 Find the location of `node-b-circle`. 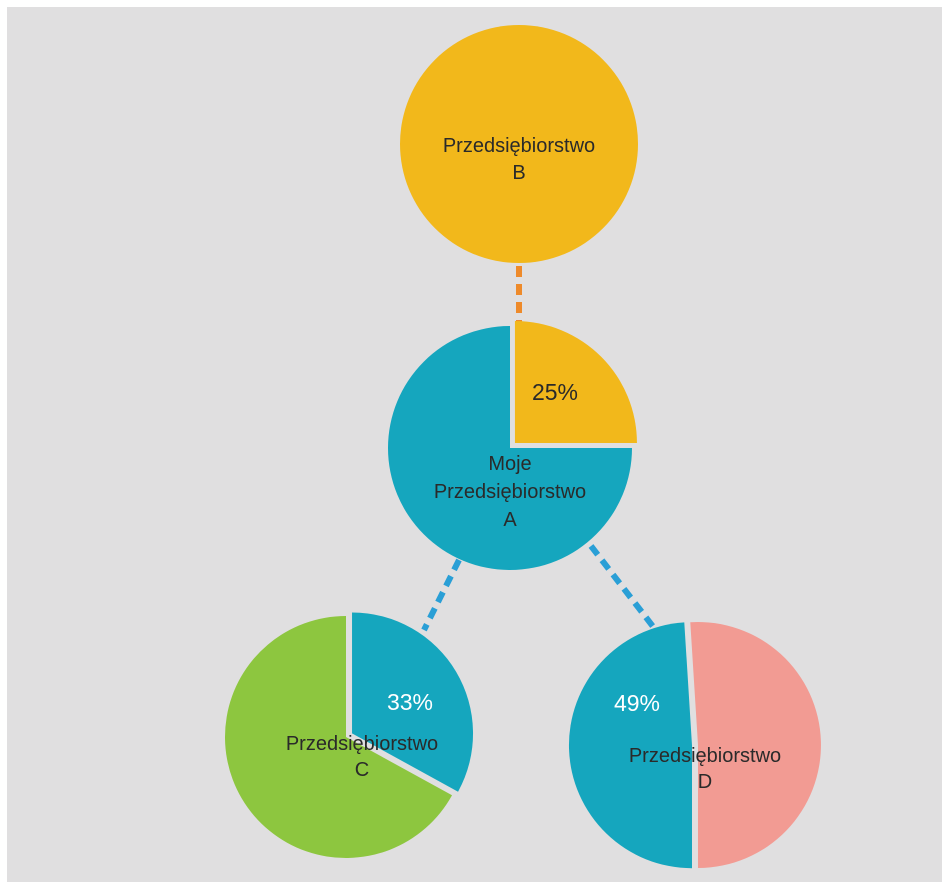

node-b-circle is located at coordinates (519, 144).